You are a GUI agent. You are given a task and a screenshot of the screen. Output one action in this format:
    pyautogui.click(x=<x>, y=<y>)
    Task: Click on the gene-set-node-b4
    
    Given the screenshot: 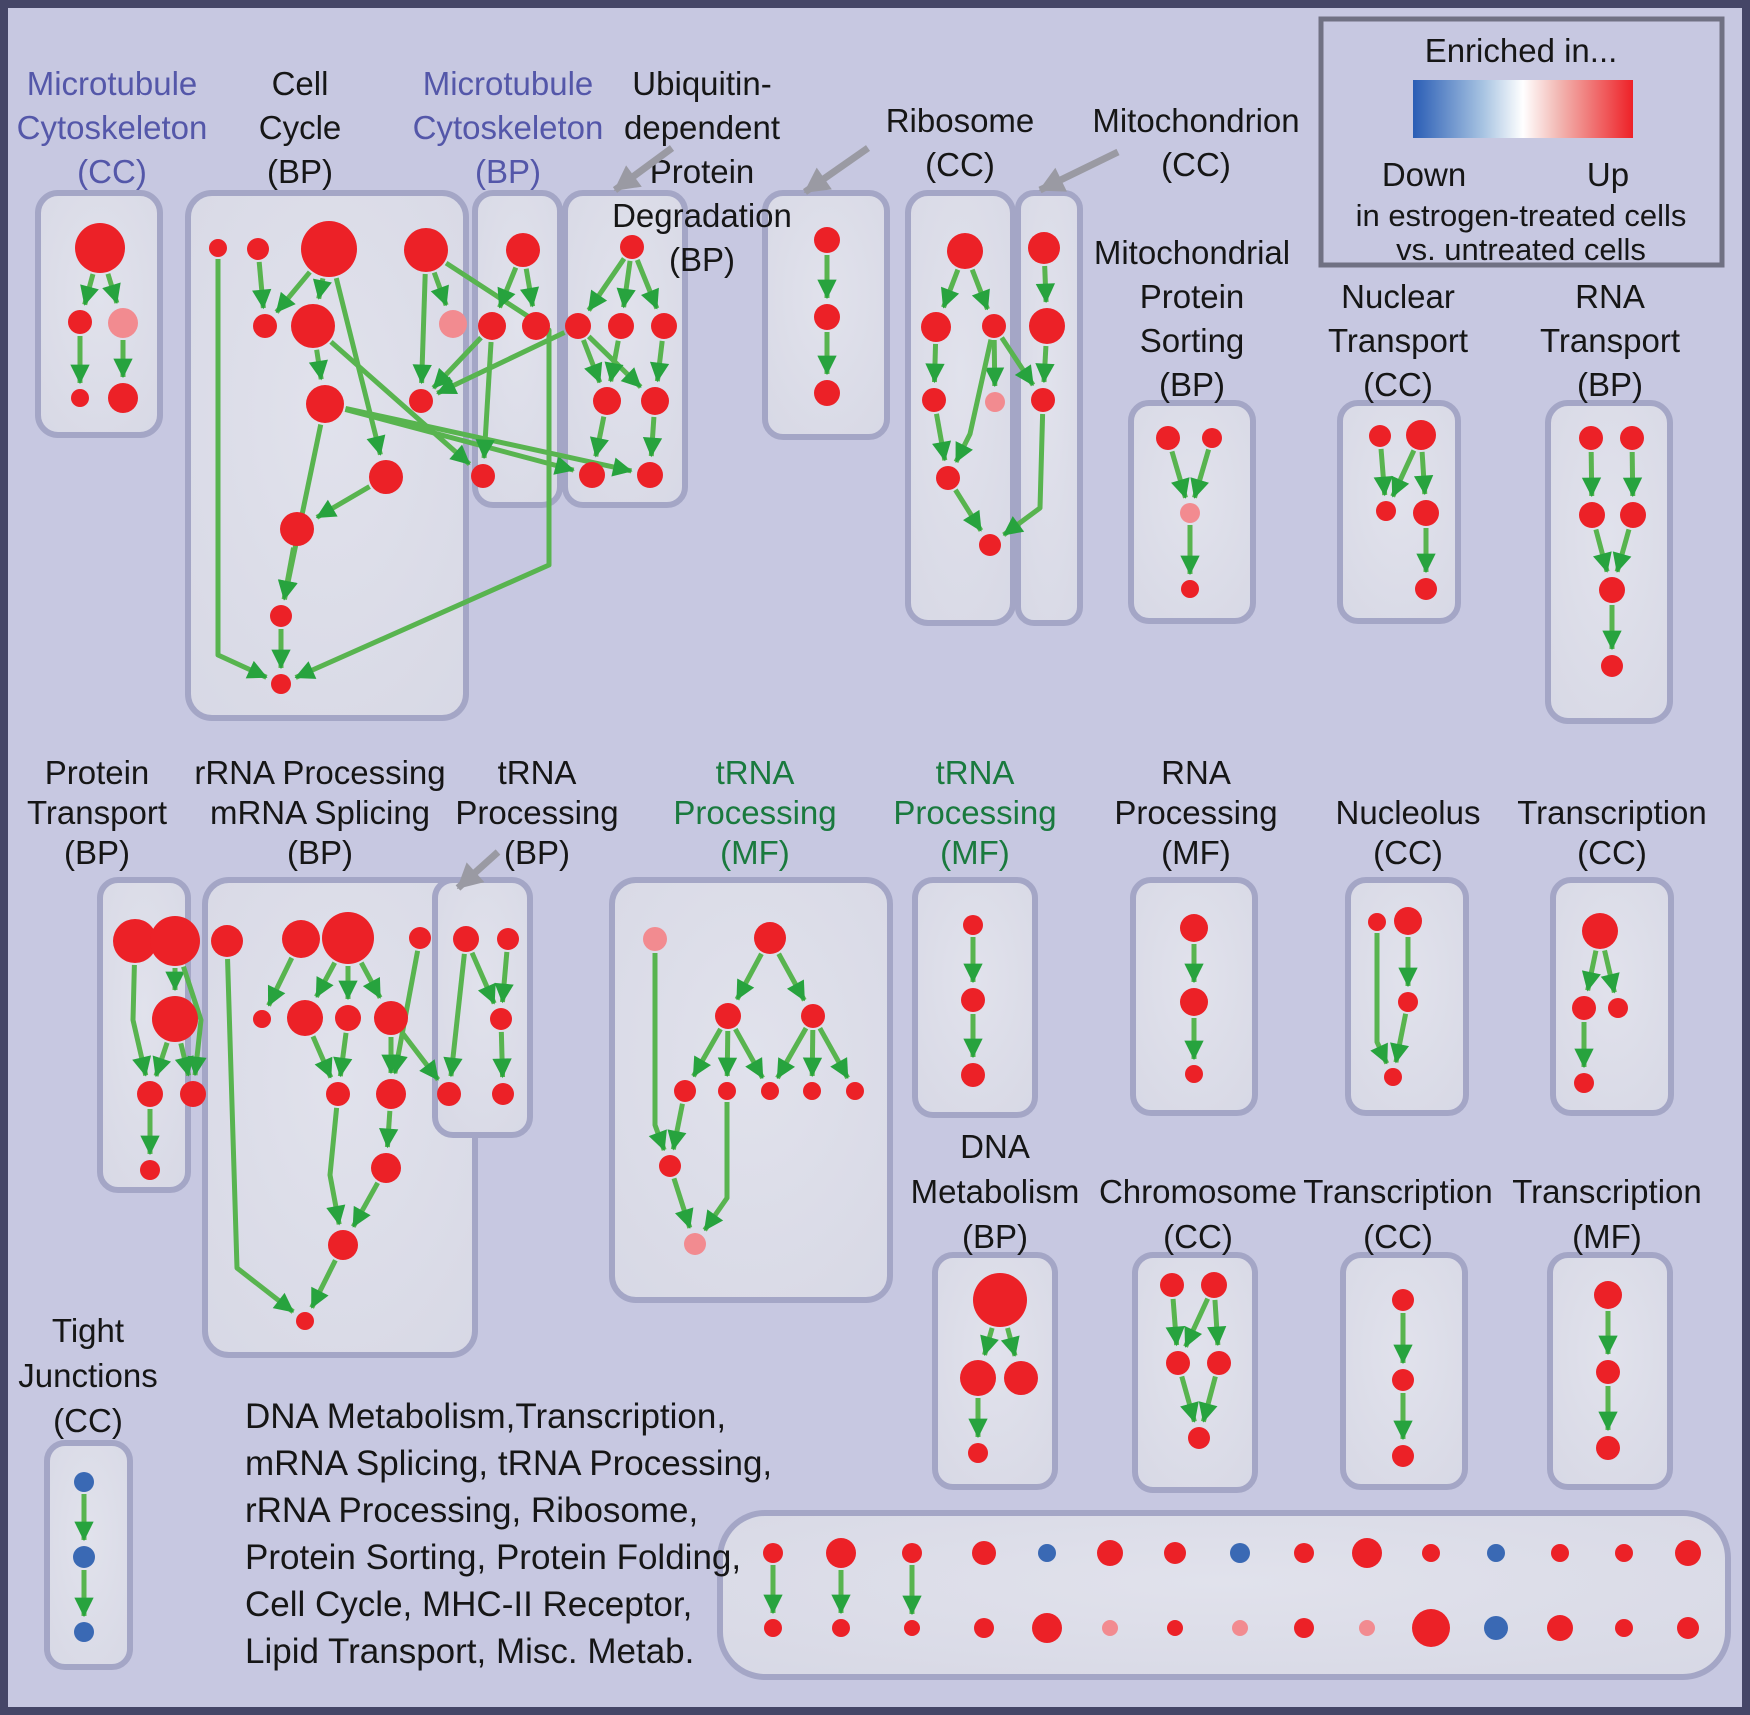 What is the action you would take?
    pyautogui.click(x=483, y=476)
    